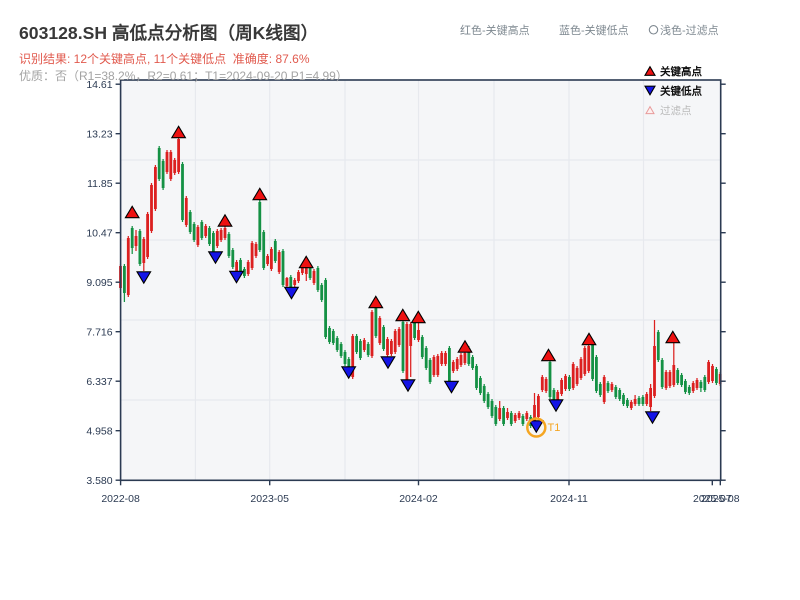  Describe the element at coordinates (164, 58) in the screenshot. I see `svg-text:识别结果: 12个关键高点, 11个关键低点 准确度: 8: 识别结果: 12个关键高点, 11个关键低点 准确度: 87.6%` at that location.